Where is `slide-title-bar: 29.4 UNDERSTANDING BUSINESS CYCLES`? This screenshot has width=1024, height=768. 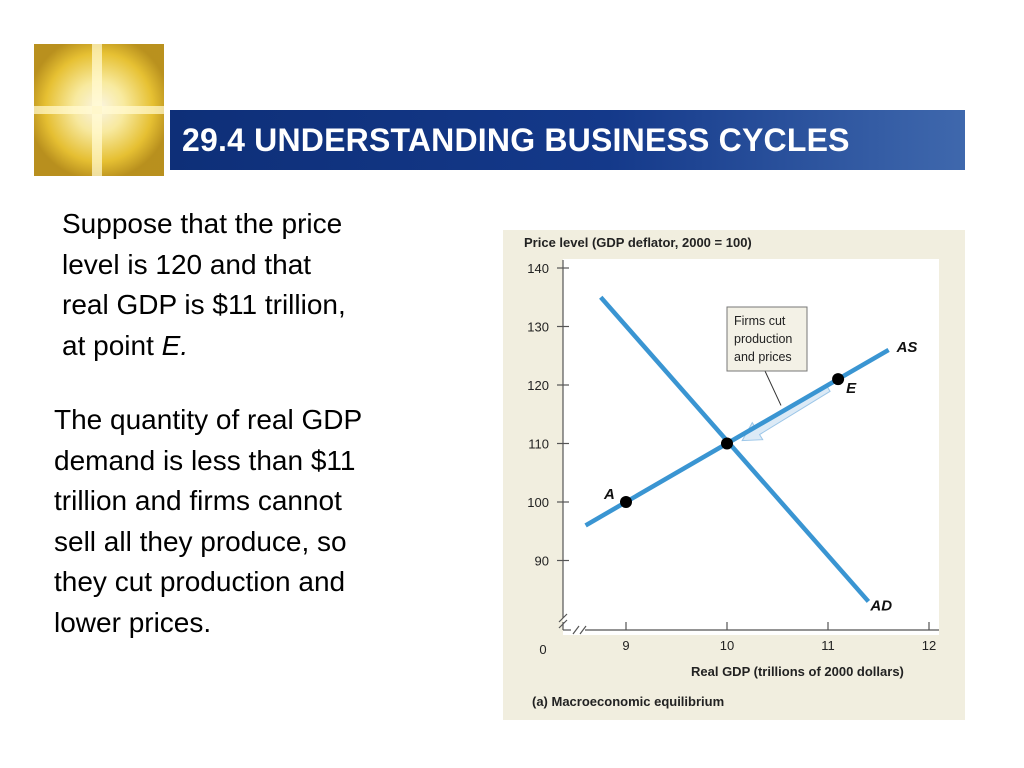
slide-title-bar: 29.4 UNDERSTANDING BUSINESS CYCLES is located at coordinates (567, 140).